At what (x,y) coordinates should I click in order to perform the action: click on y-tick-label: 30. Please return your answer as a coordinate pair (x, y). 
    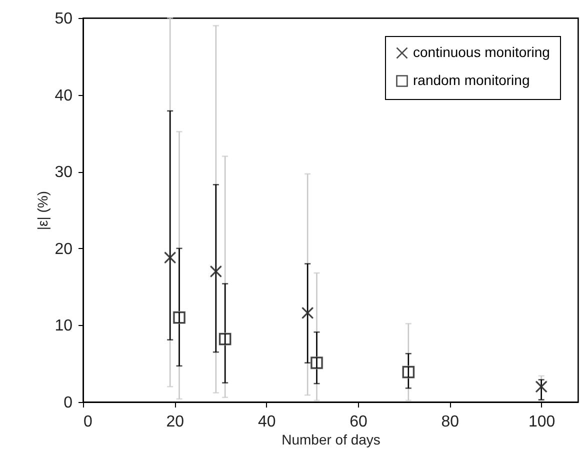
    Looking at the image, I should click on (63, 173).